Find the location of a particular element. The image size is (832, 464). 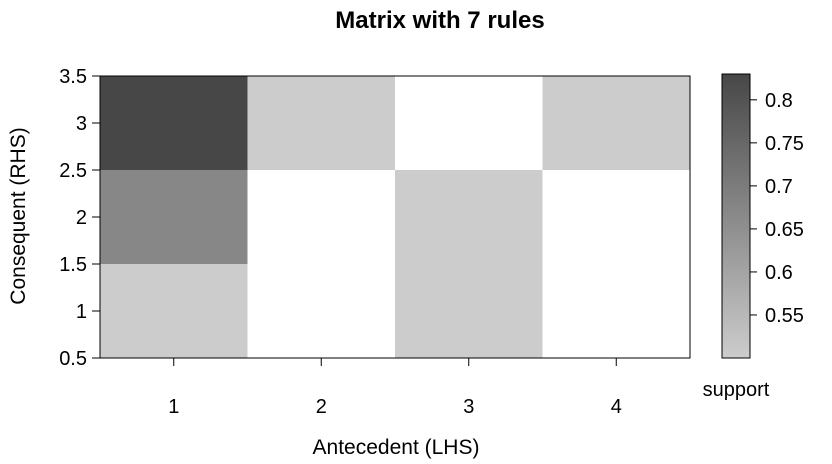

y-tick-label: 1 is located at coordinates (81, 312).